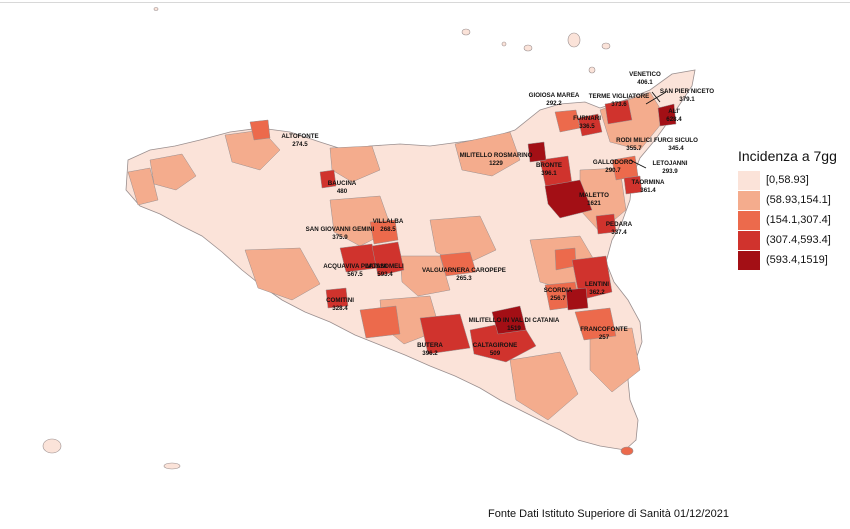 This screenshot has height=529, width=850. I want to click on municipality-name: SCORDIA, so click(558, 290).